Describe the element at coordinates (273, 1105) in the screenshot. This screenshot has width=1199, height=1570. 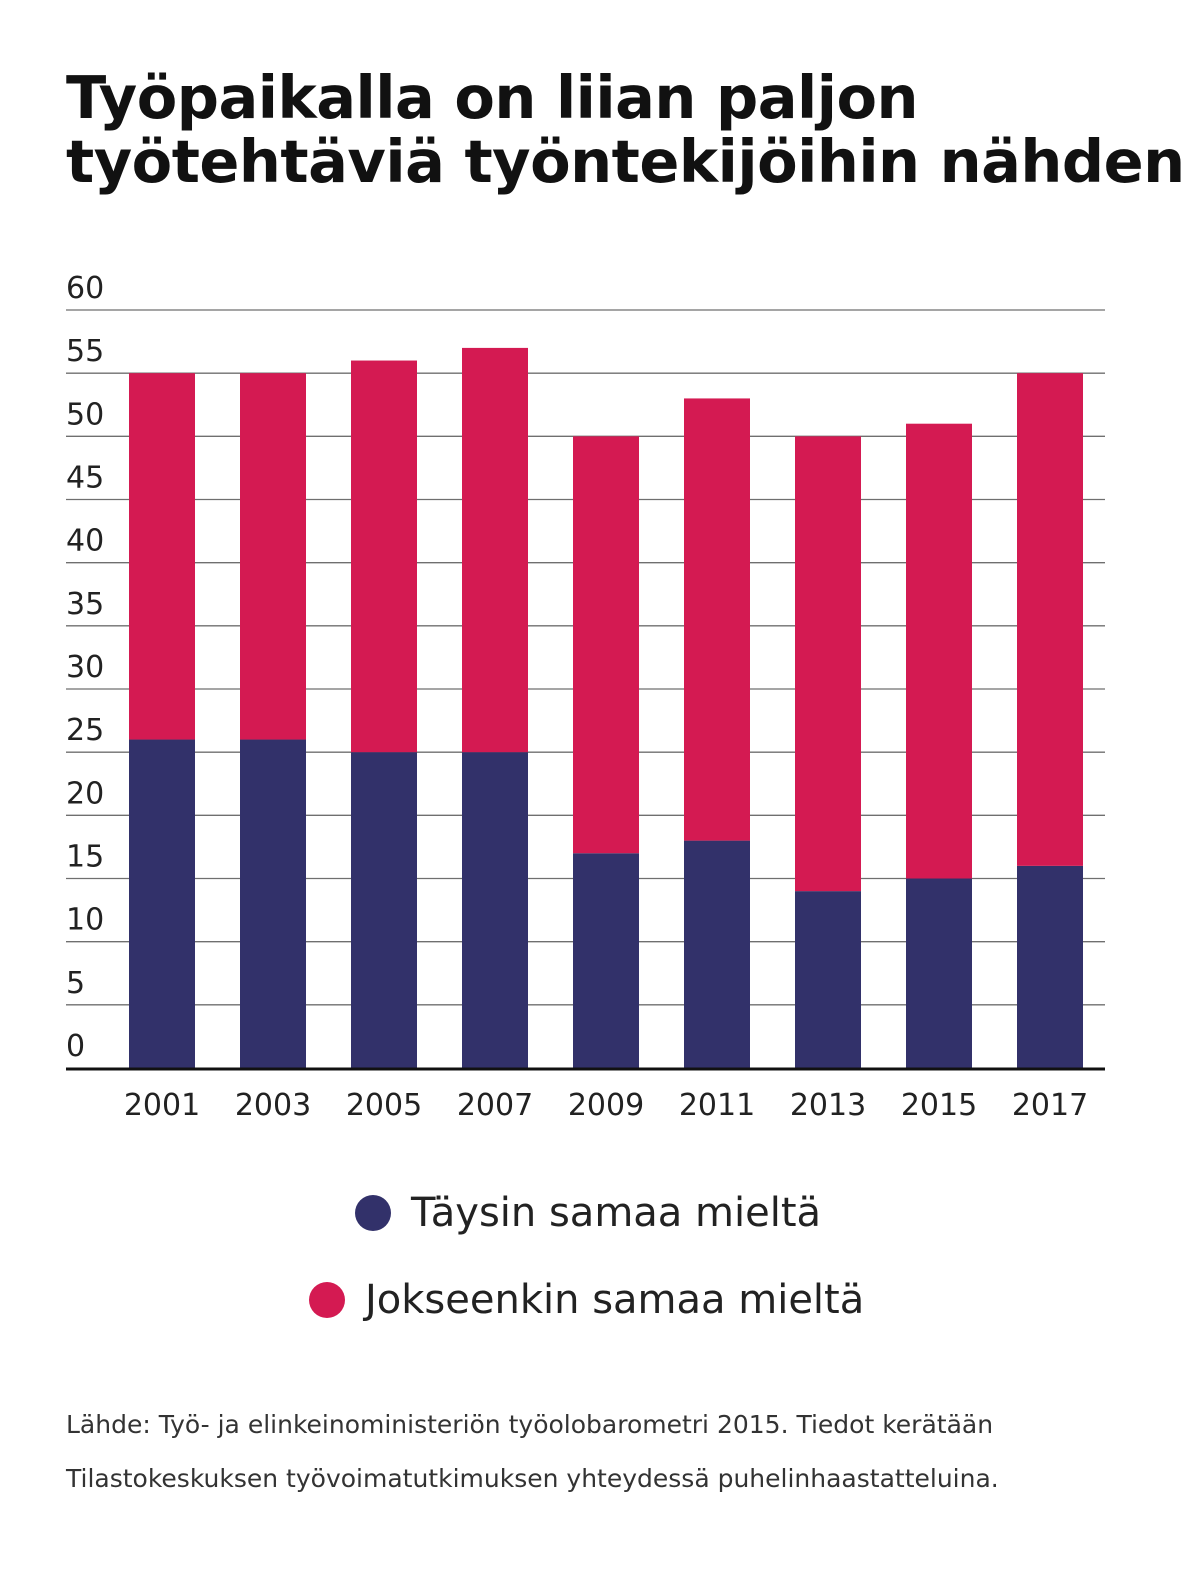
I see `x-tick-label: 2003` at that location.